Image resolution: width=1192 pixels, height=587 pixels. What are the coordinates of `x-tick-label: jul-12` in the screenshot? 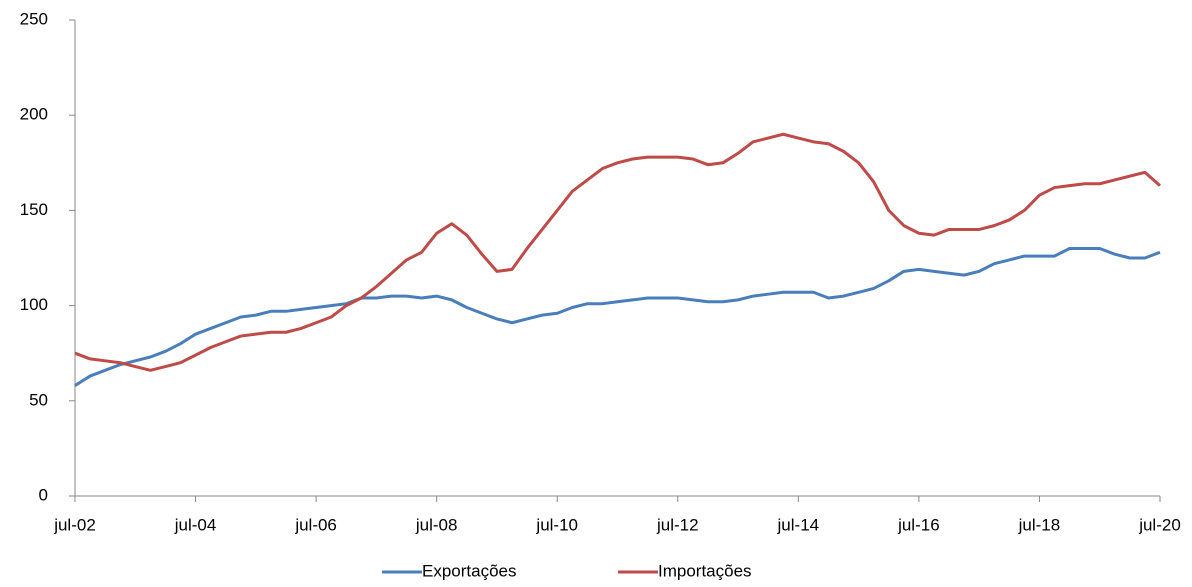 It's located at (677, 524).